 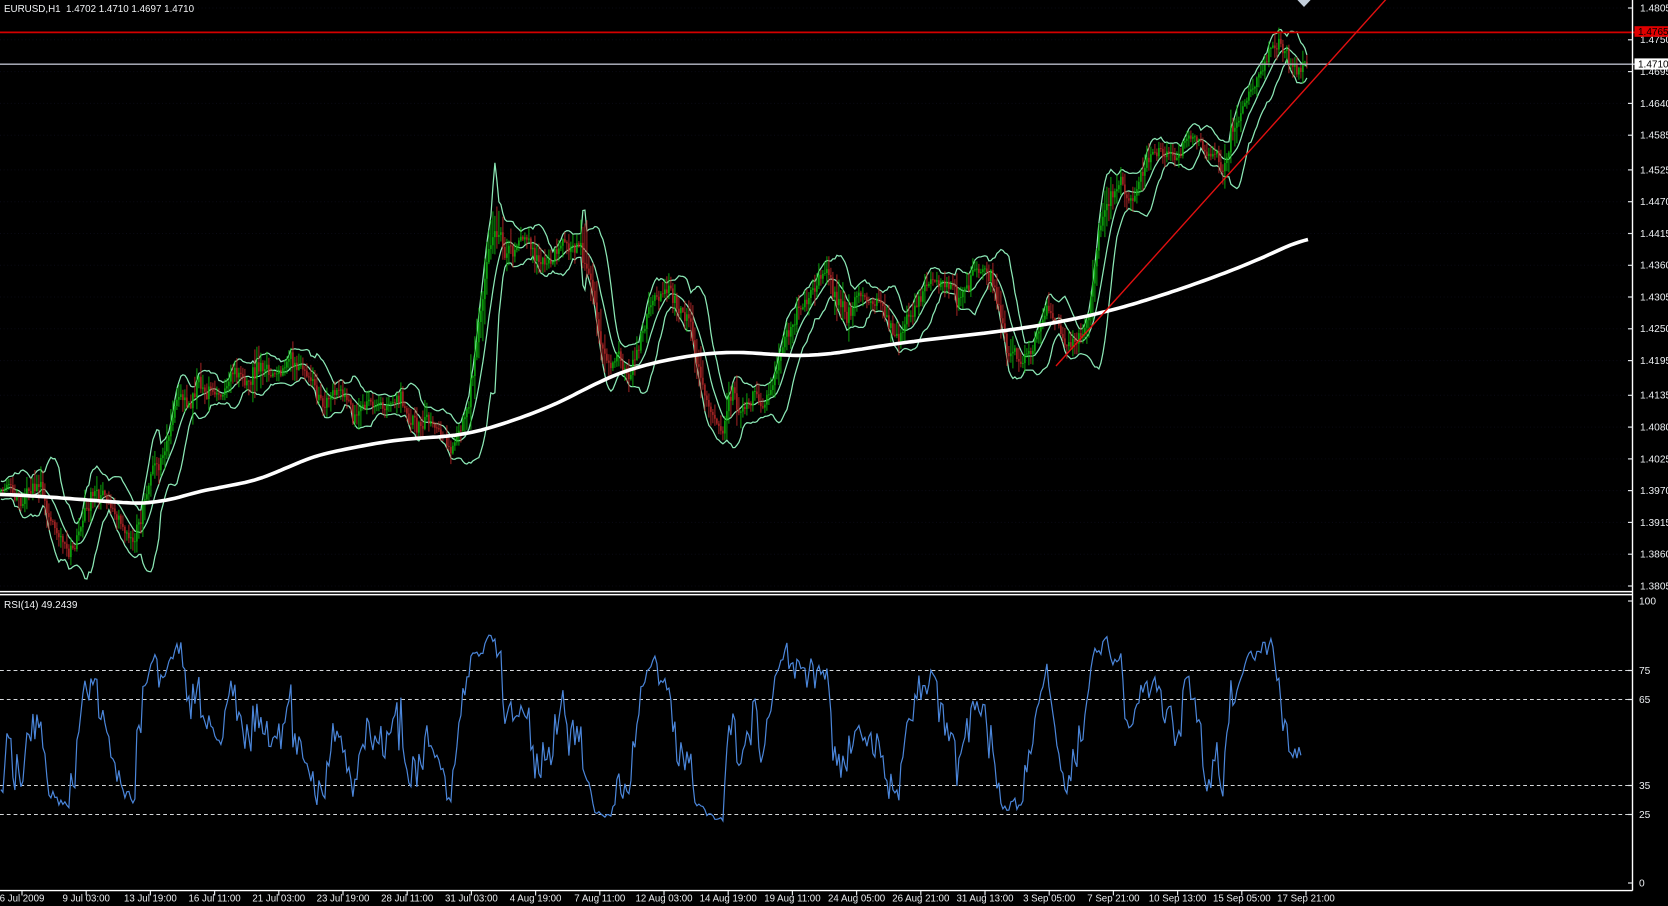 I want to click on svg-text: 1.4415, so click(x=1654, y=234).